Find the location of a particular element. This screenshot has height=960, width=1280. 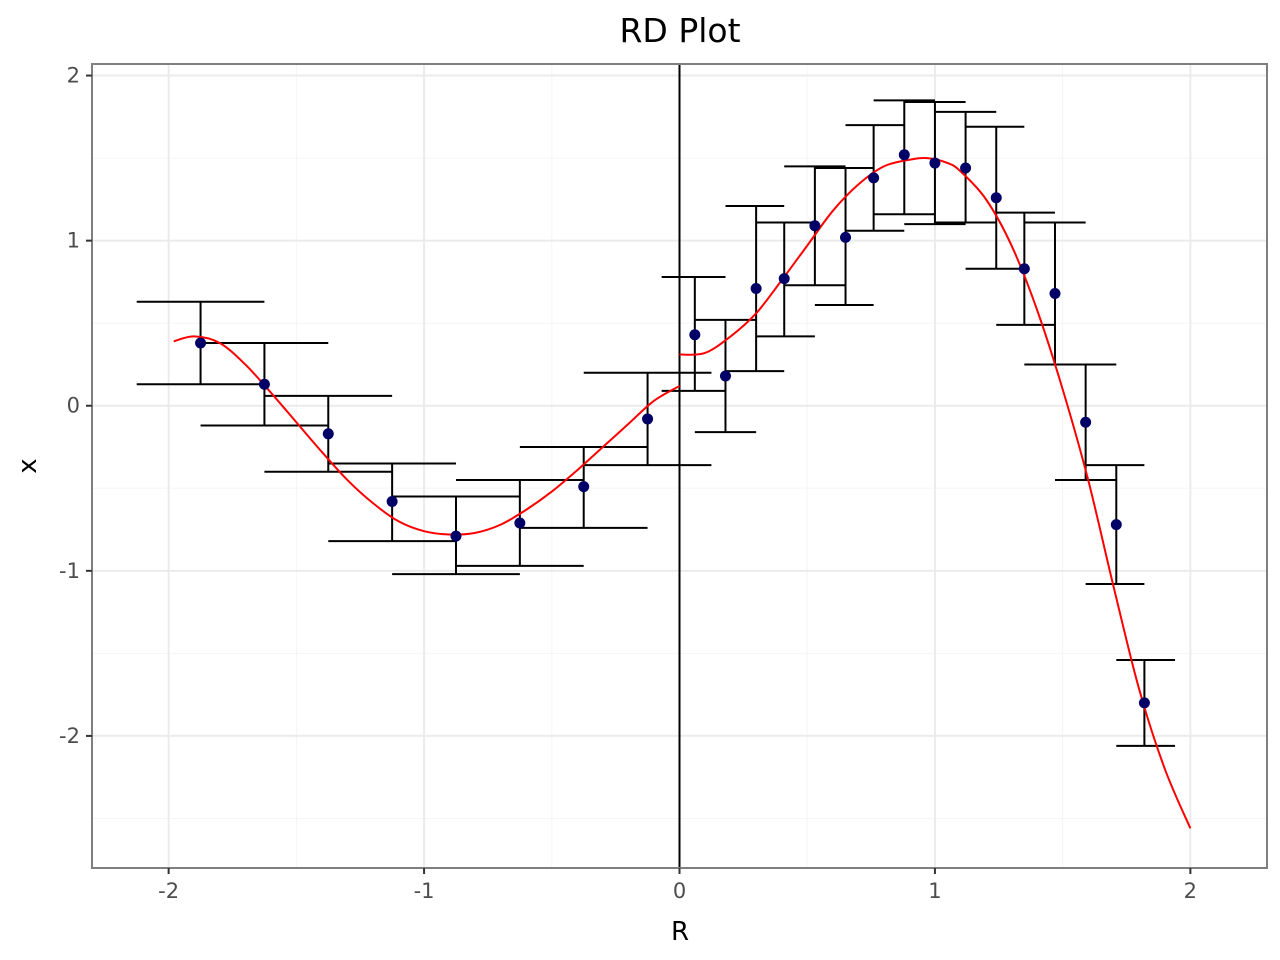

x-tick-label: -2 is located at coordinates (168, 891).